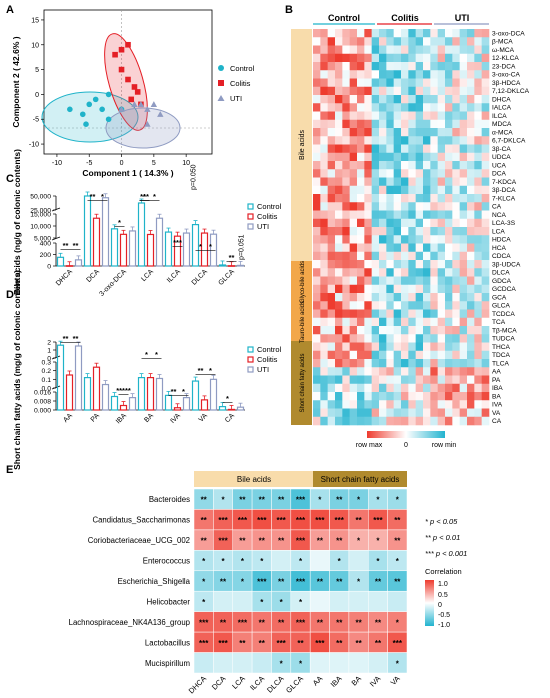  Describe the element at coordinates (123, 250) in the screenshot. I see `bar-c-bar-colitis-3-oxo-dca` at that location.